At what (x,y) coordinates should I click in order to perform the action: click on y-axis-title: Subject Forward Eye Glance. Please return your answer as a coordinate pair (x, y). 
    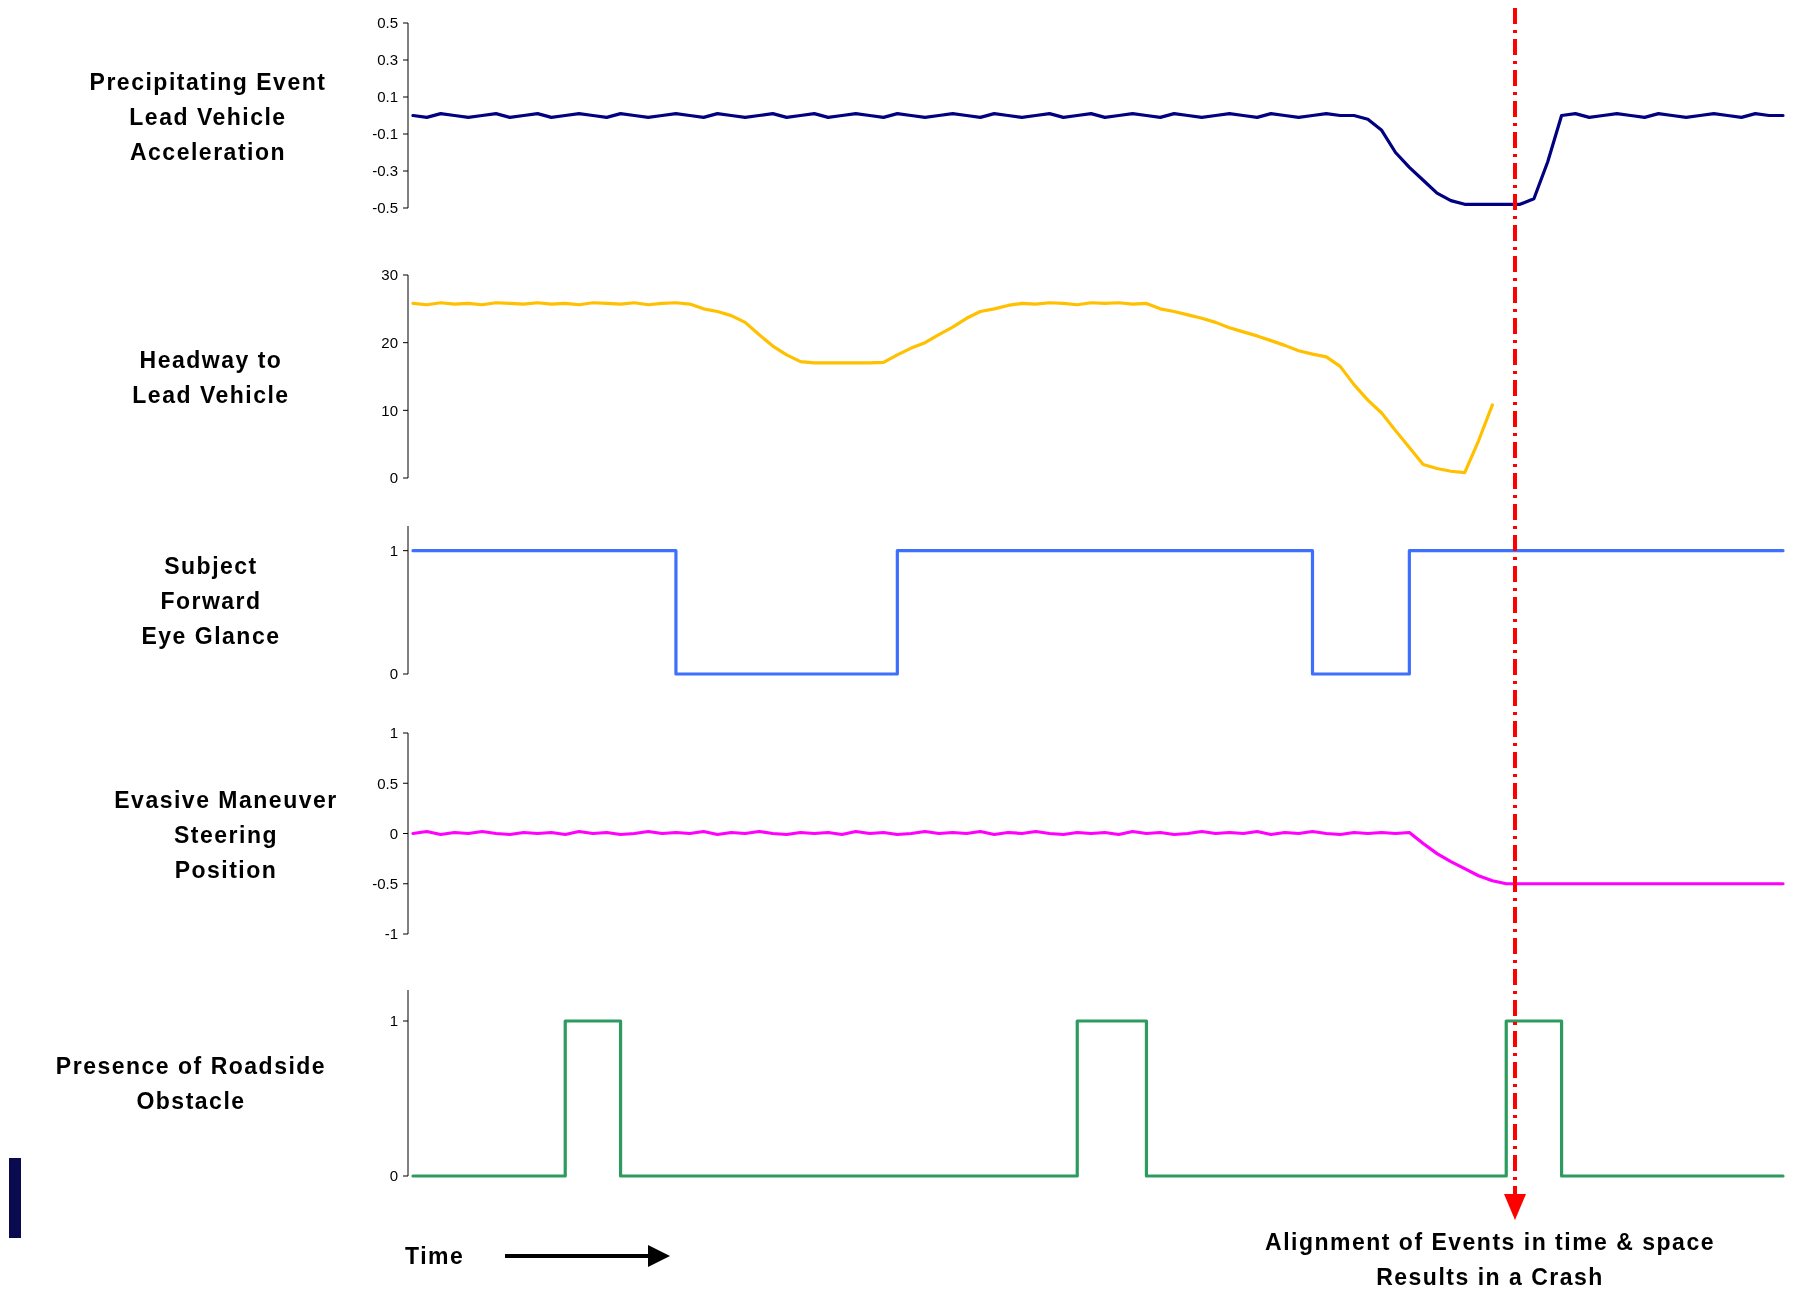
    Looking at the image, I should click on (211, 601).